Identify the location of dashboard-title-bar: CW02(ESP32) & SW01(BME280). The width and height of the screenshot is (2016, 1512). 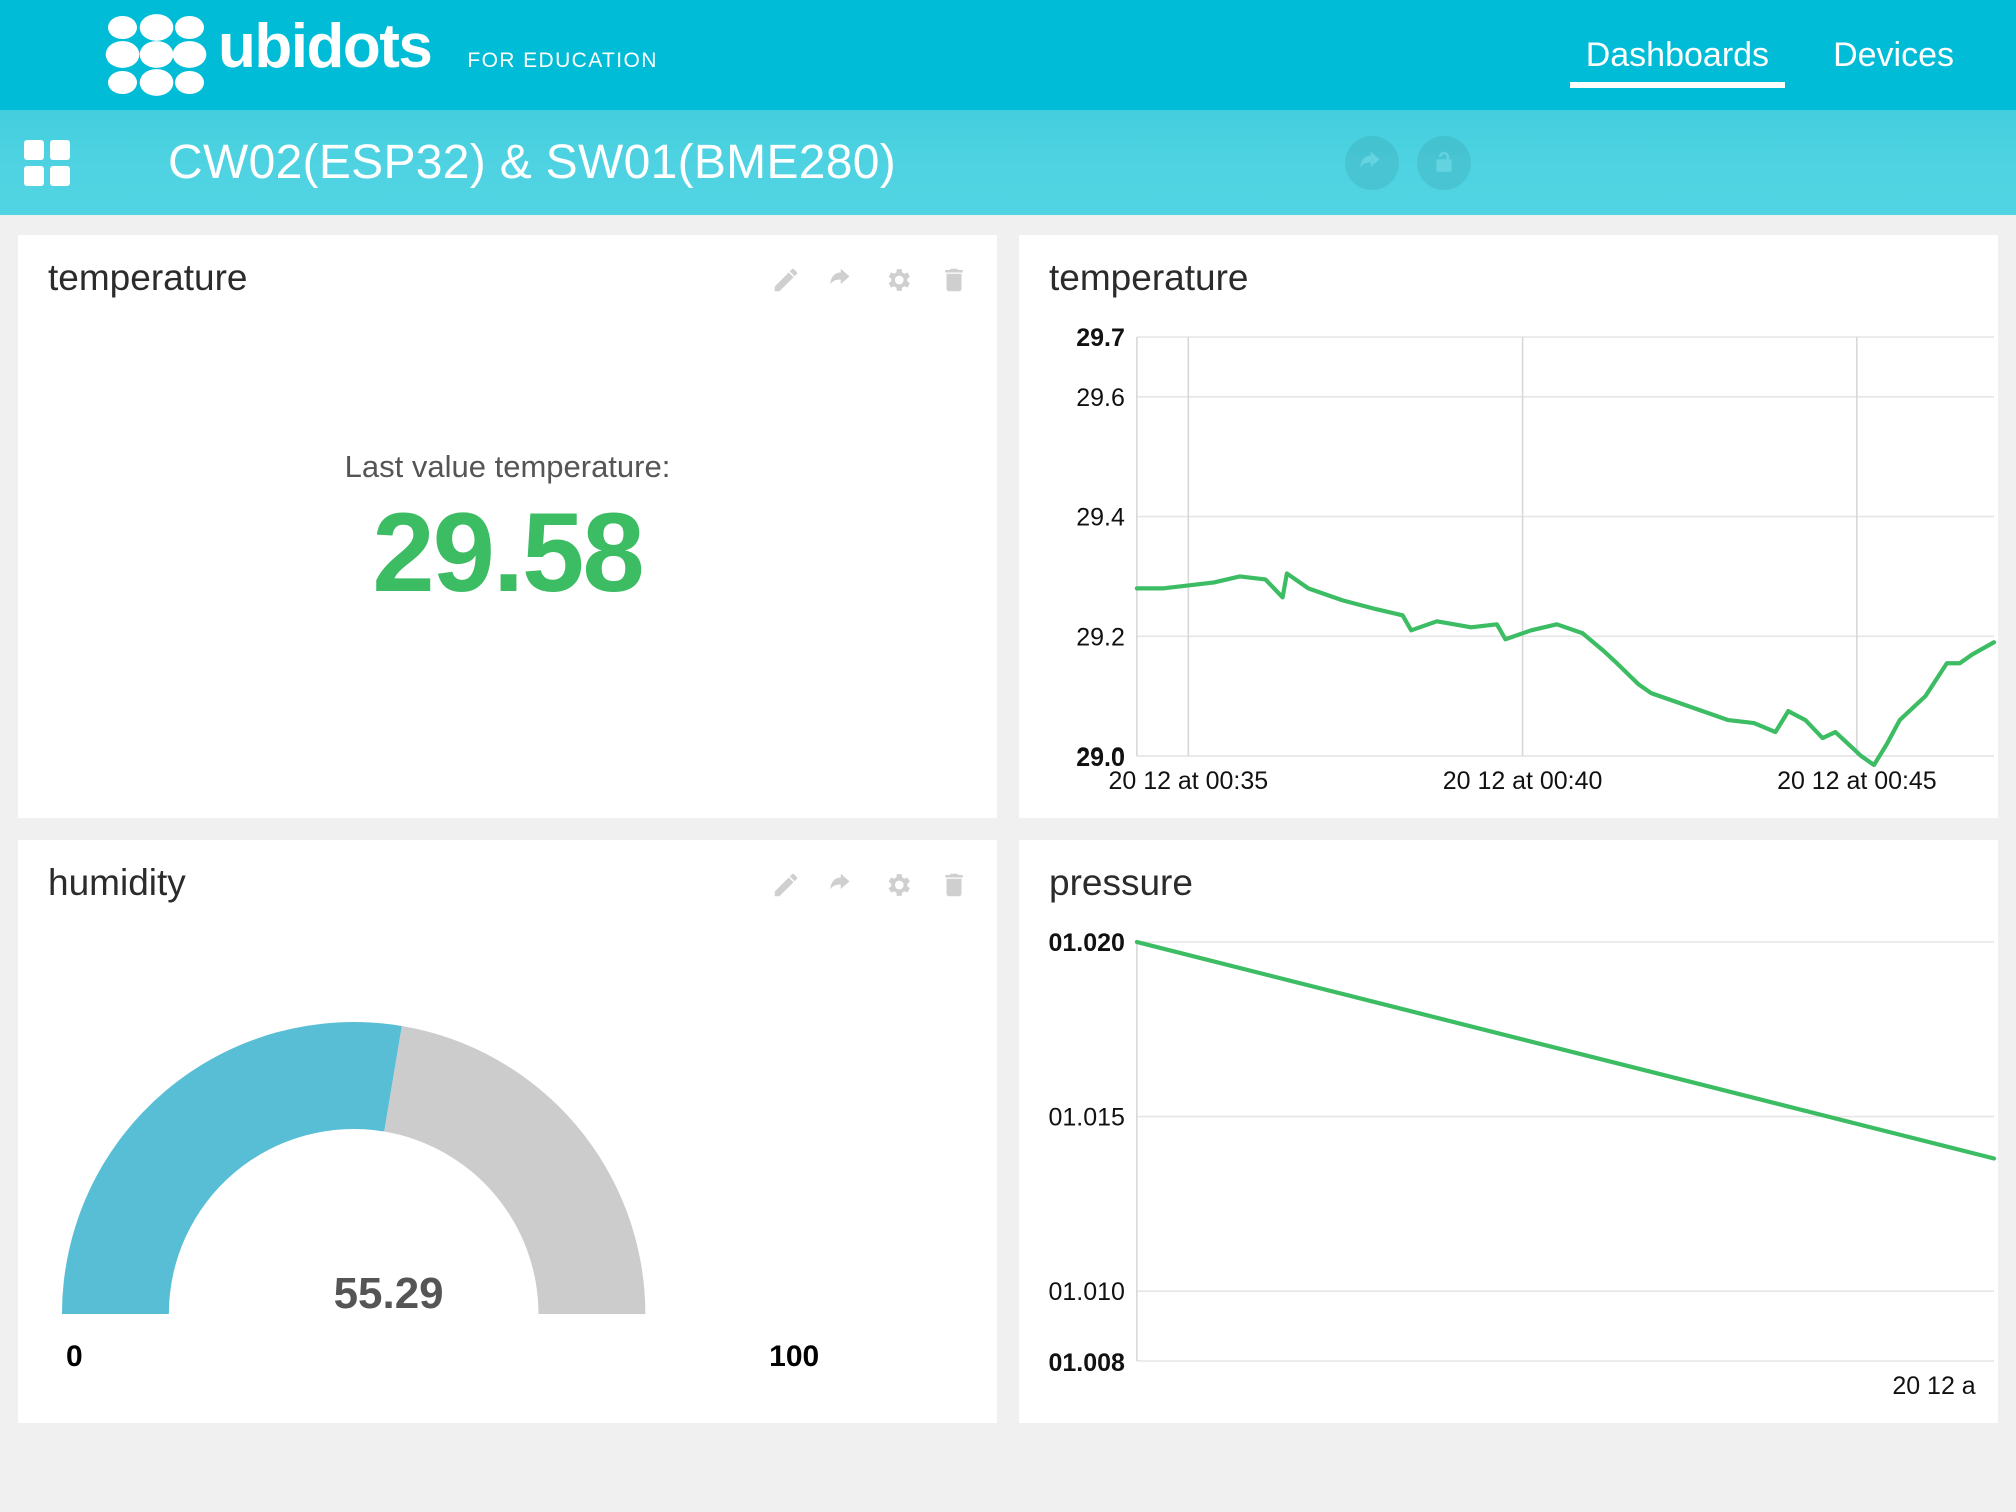
(1008, 162).